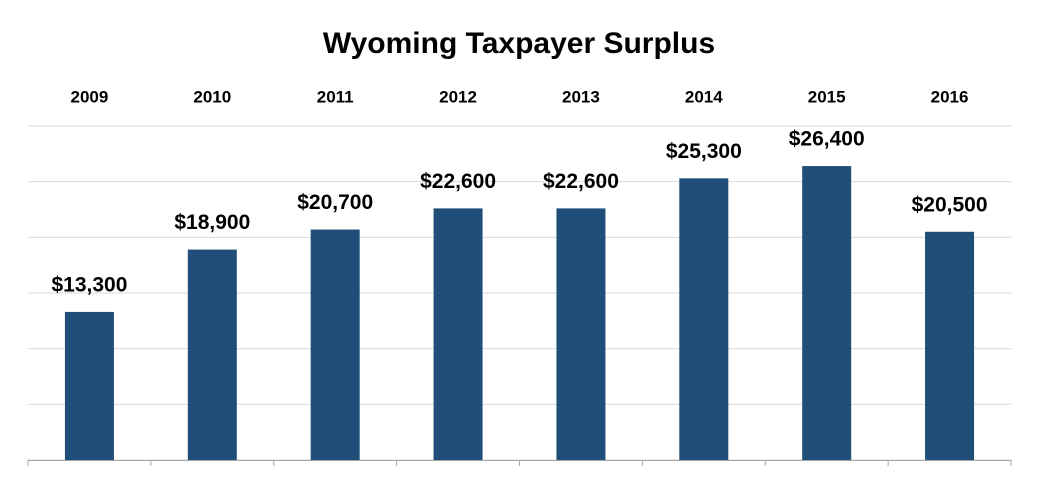  What do you see at coordinates (89, 284) in the screenshot?
I see `value-label: $13,300` at bounding box center [89, 284].